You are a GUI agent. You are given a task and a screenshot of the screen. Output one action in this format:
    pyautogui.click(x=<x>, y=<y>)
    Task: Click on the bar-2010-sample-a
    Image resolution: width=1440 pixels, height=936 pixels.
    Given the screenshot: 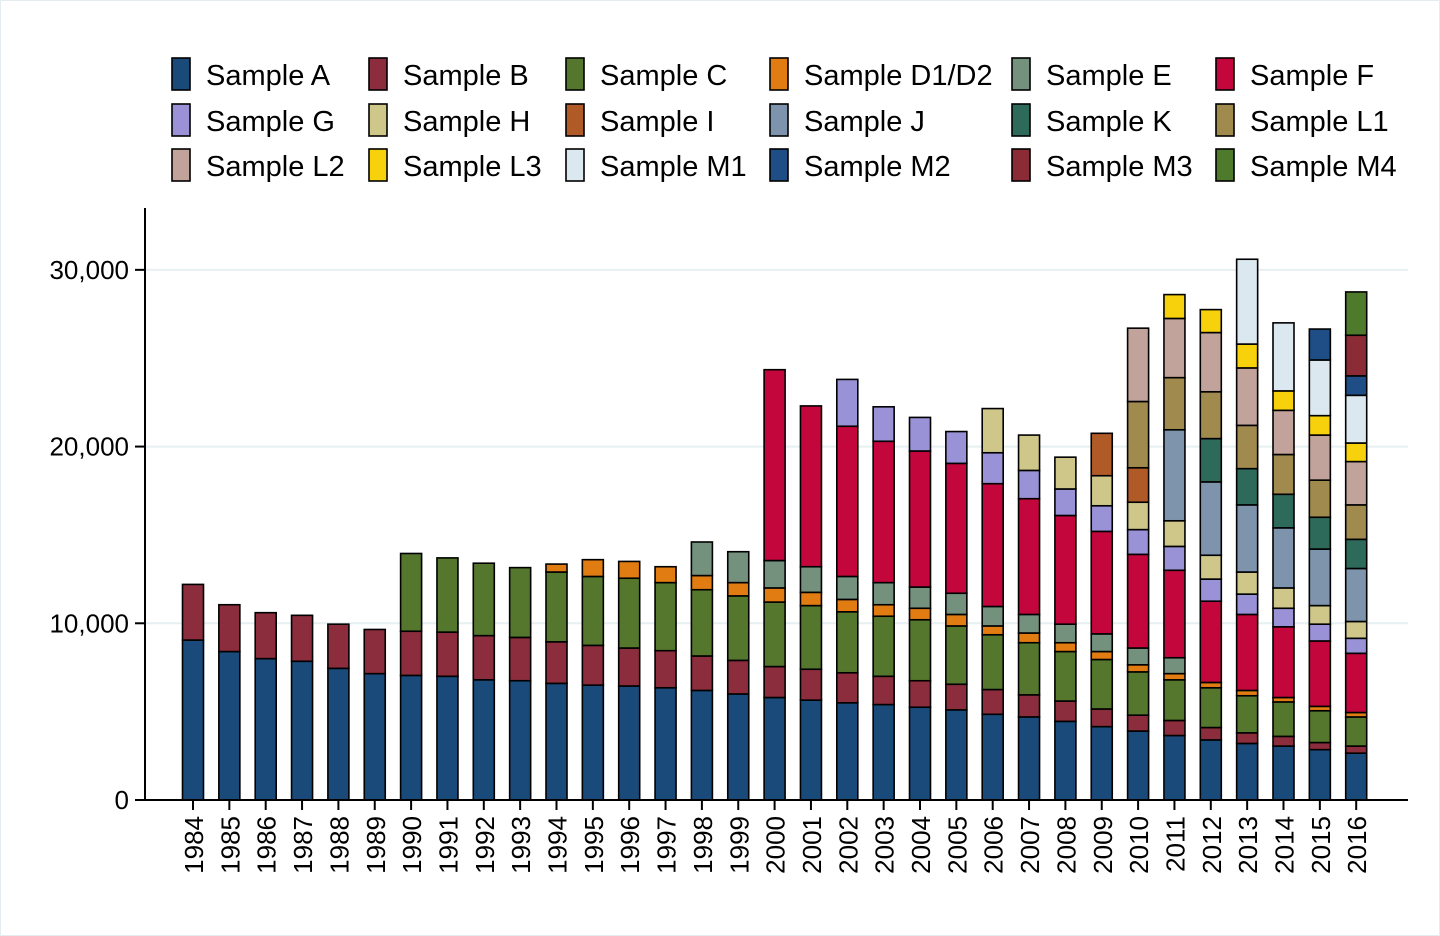 What is the action you would take?
    pyautogui.click(x=1138, y=765)
    